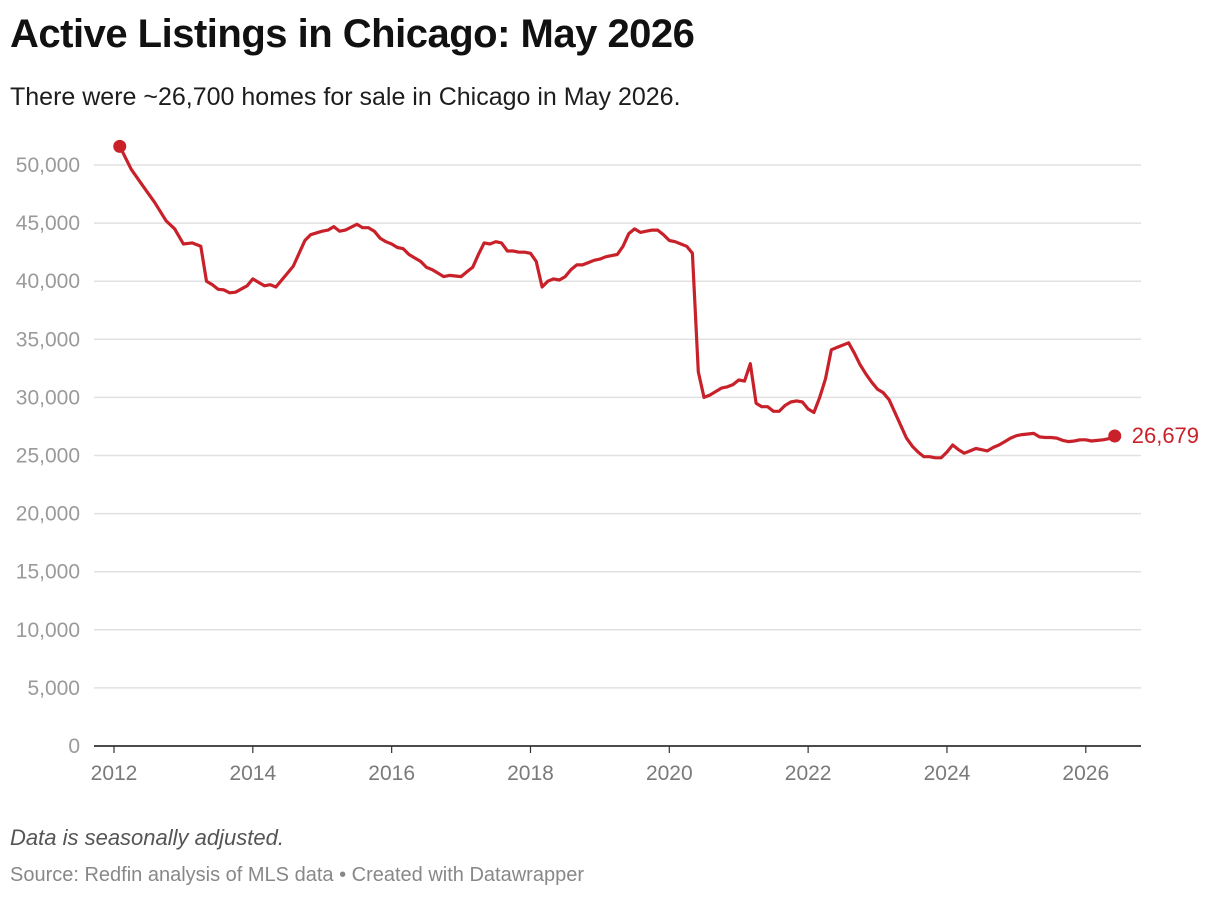 The height and width of the screenshot is (900, 1220). Describe the element at coordinates (352, 34) in the screenshot. I see `page-title: Active Listings in Chicago: May 2026` at that location.